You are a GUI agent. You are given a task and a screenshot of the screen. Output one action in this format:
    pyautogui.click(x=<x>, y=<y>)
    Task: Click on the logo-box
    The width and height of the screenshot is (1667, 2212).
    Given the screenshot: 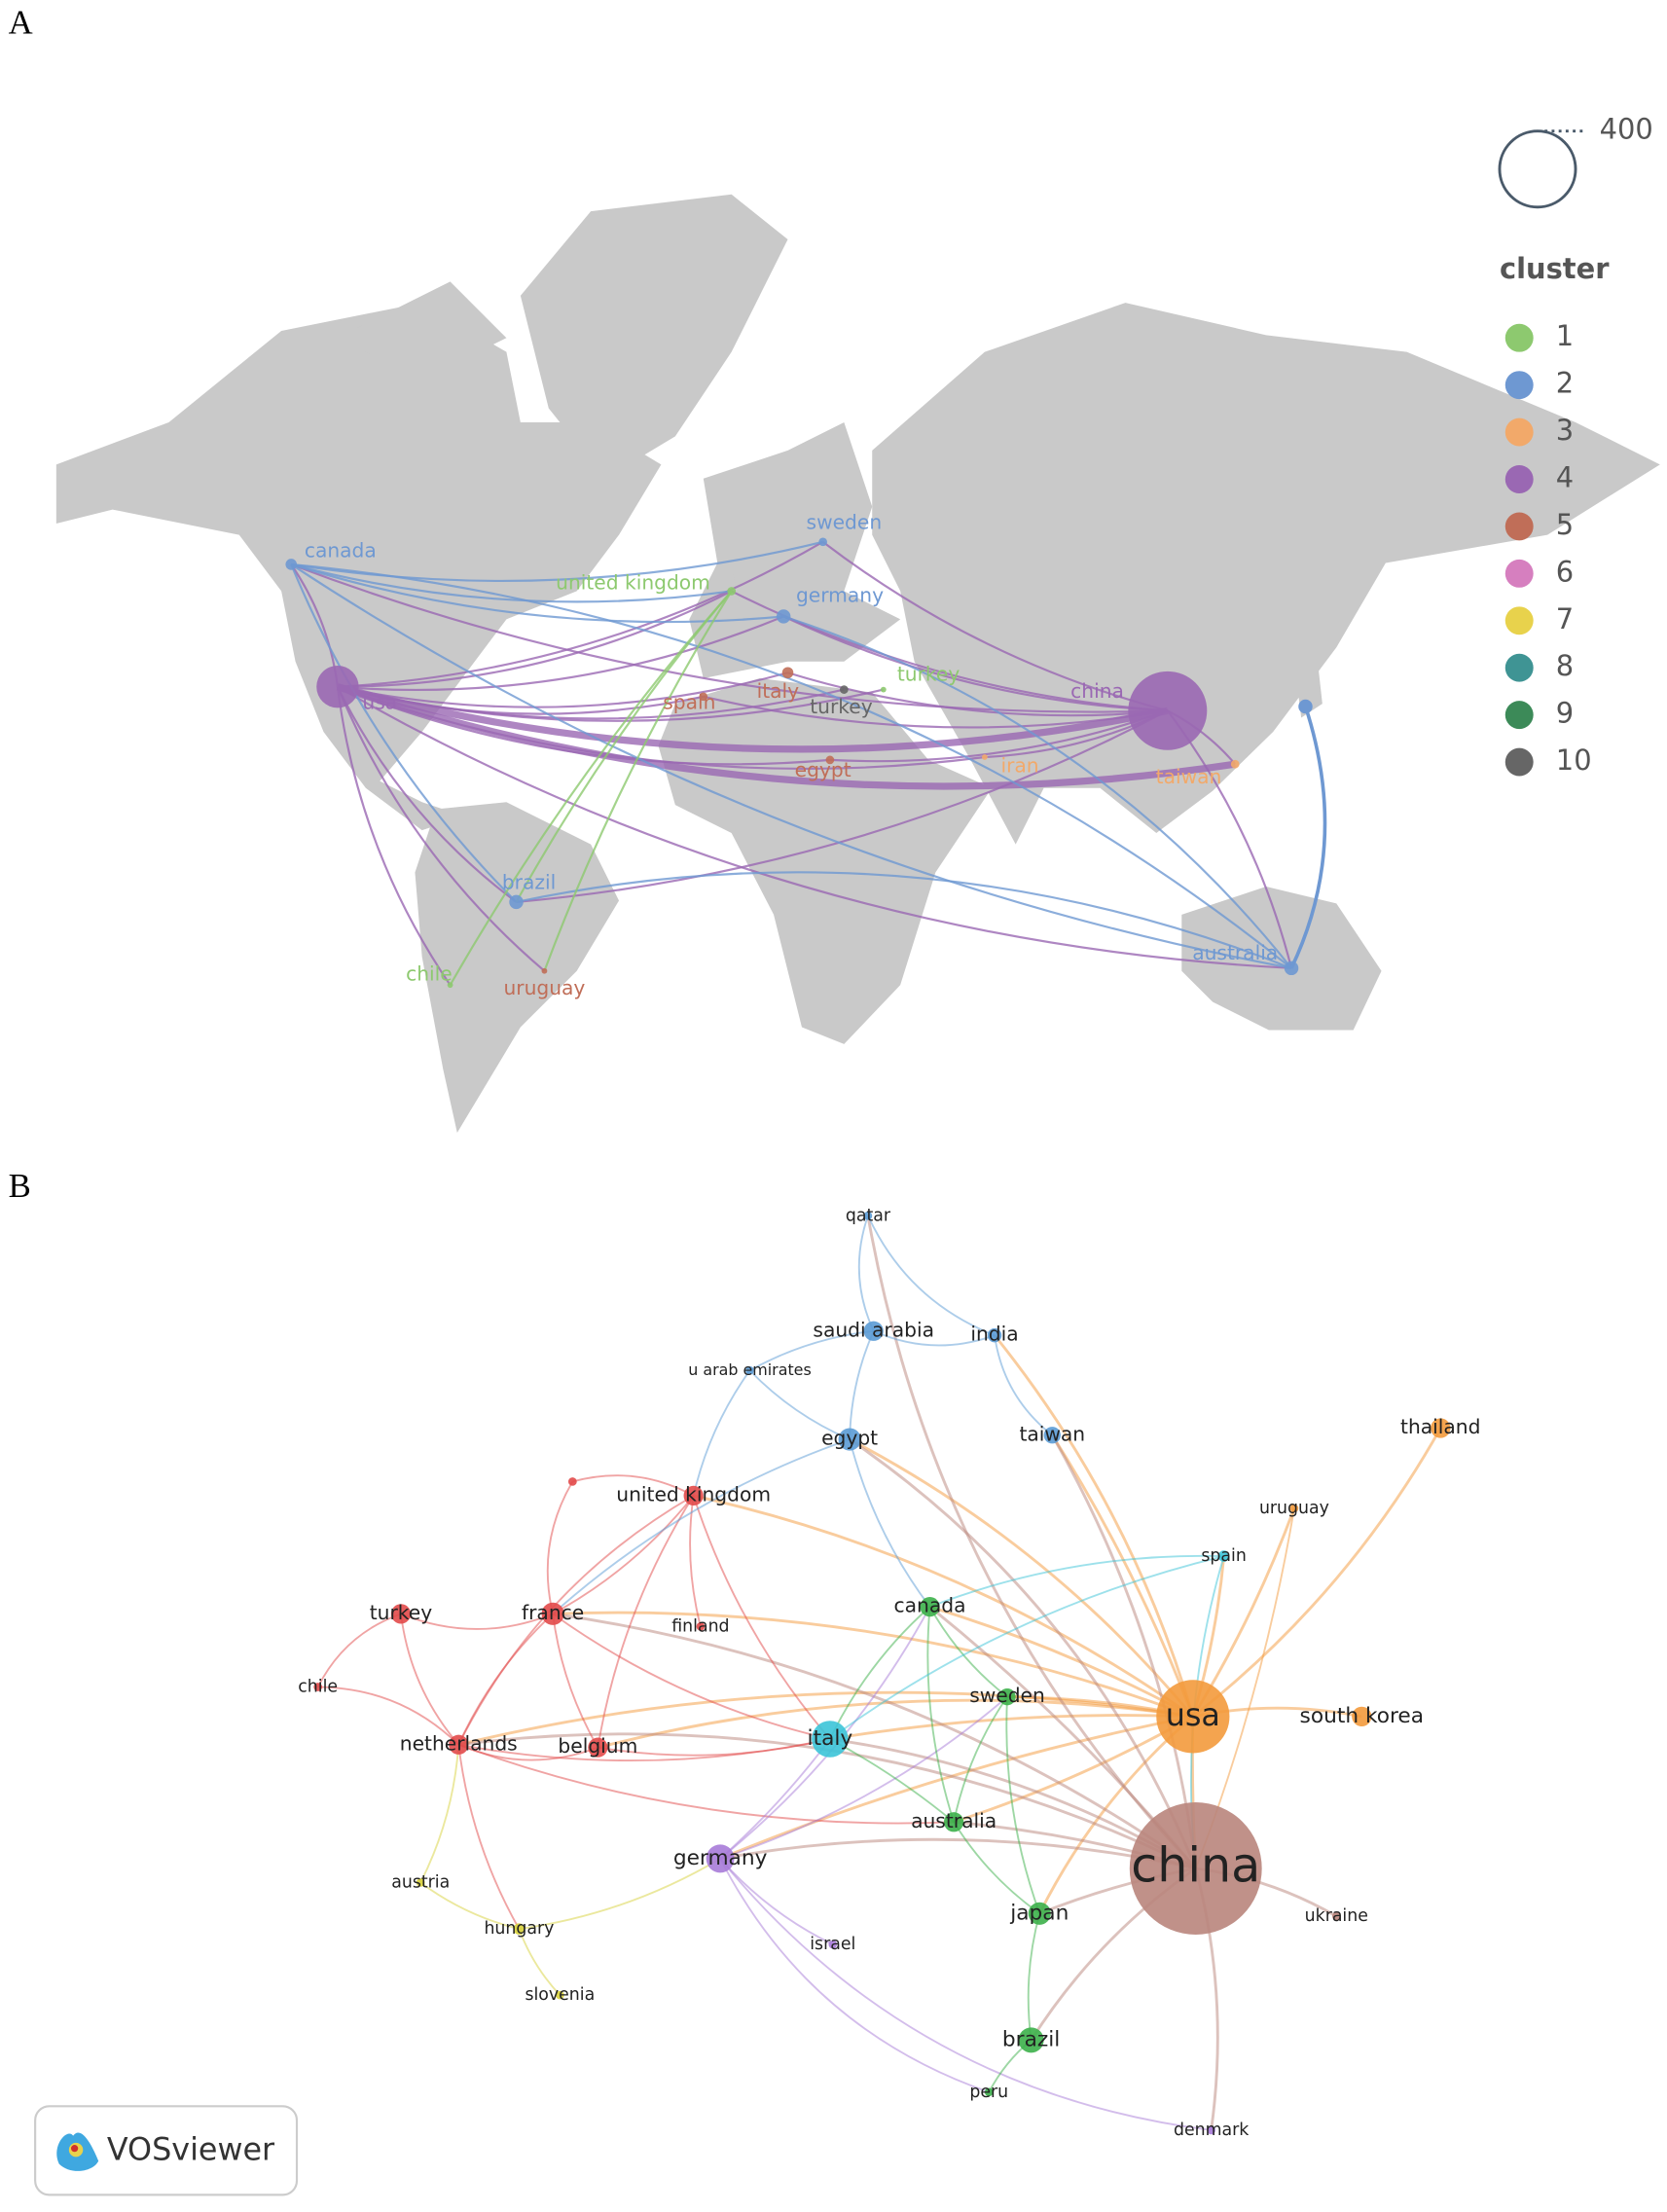 What is the action you would take?
    pyautogui.click(x=166, y=2150)
    